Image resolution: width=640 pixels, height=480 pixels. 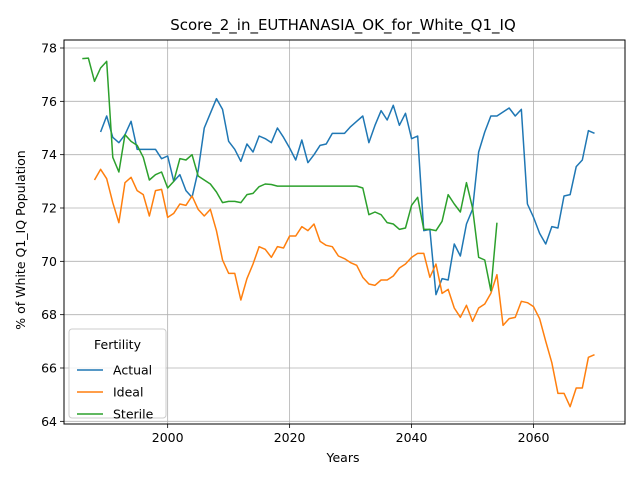 What do you see at coordinates (343, 25) in the screenshot?
I see `chart-title: Score_2_in_EUTHANASIA_OK_for_White_Q1_IQ` at bounding box center [343, 25].